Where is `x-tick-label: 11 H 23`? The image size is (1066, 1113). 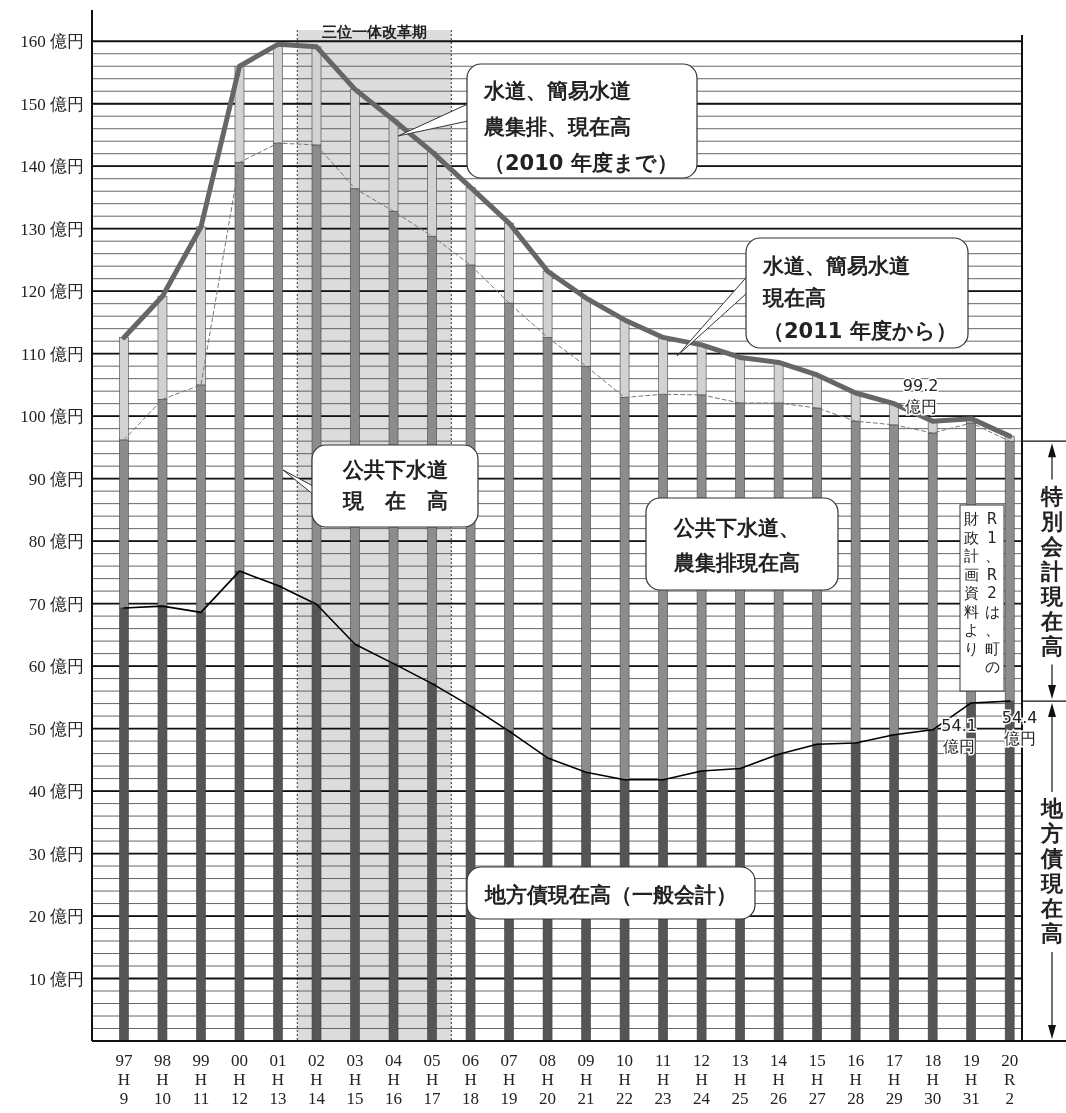 x-tick-label: 11 H 23 is located at coordinates (663, 1079).